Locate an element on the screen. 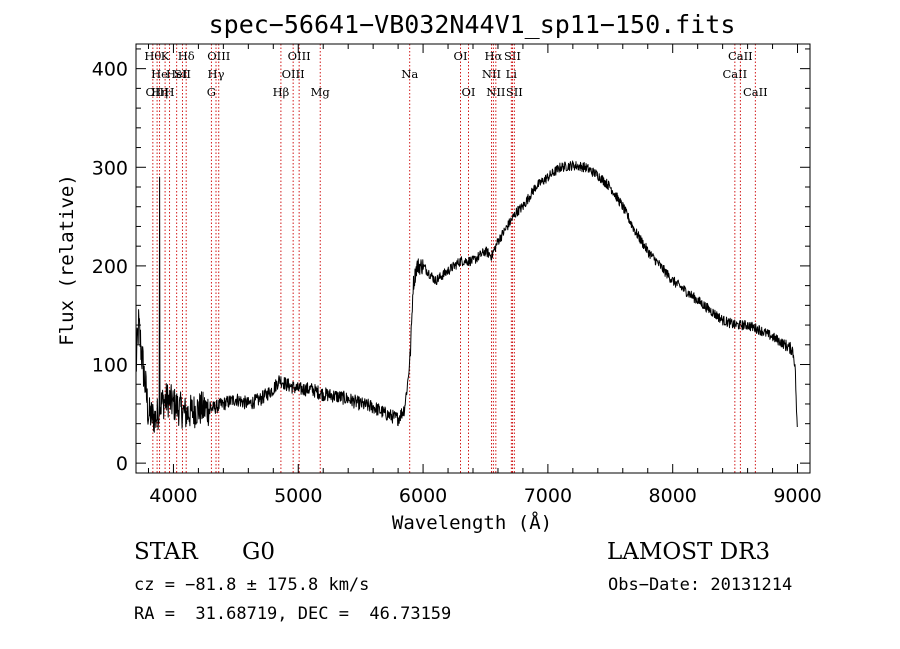  observation-date: Obs−Date: 20131214 is located at coordinates (700, 585).